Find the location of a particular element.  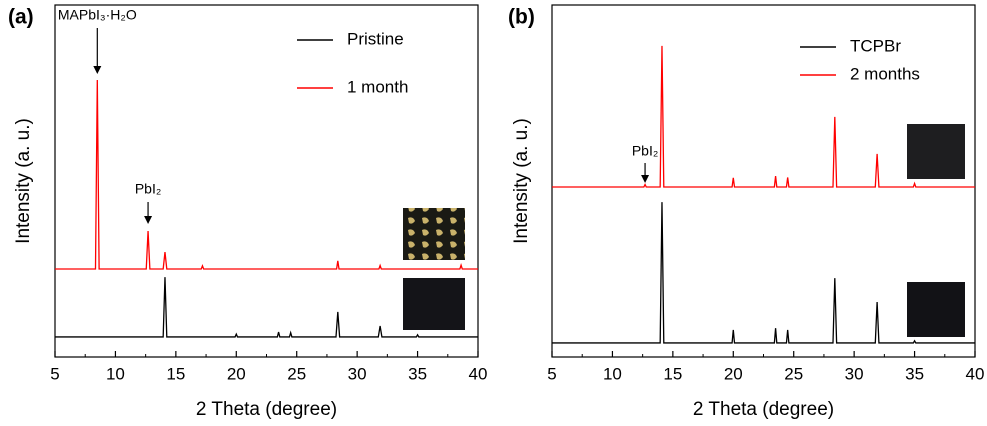

legend-label: 2 months is located at coordinates (885, 73).